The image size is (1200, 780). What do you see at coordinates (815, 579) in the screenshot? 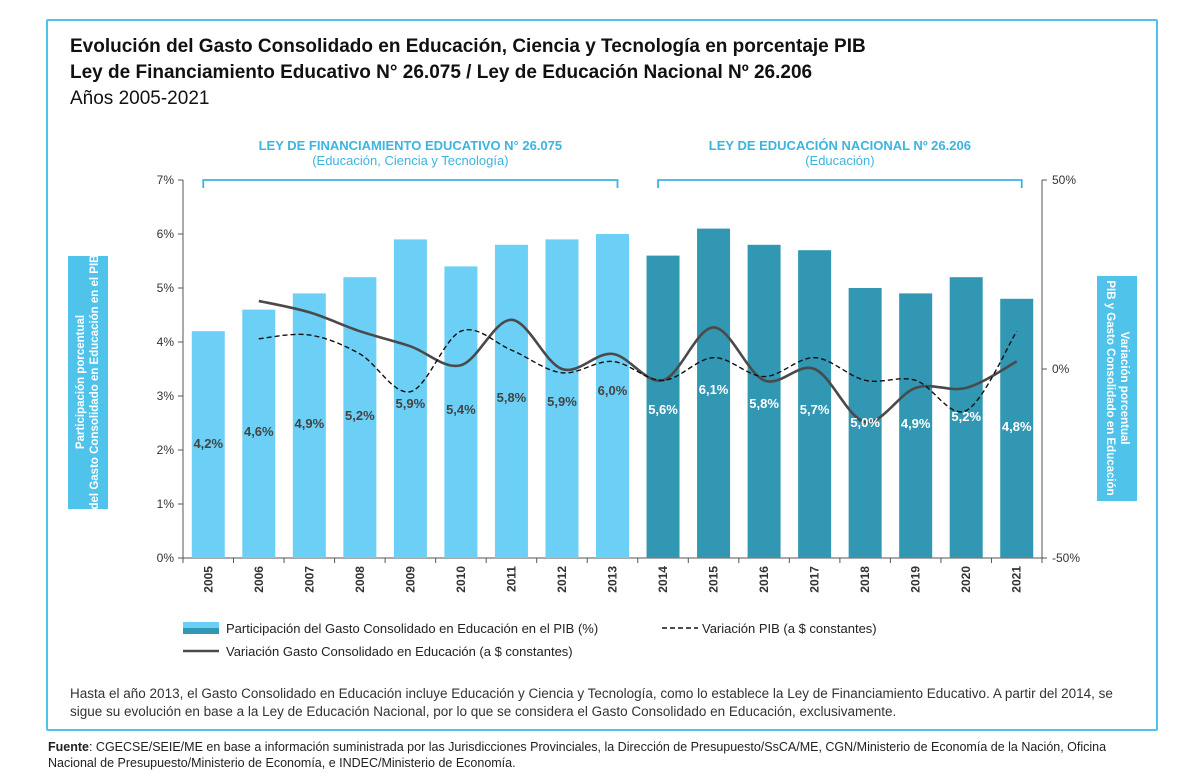
I see `x-tick-label-2017: 2017` at bounding box center [815, 579].